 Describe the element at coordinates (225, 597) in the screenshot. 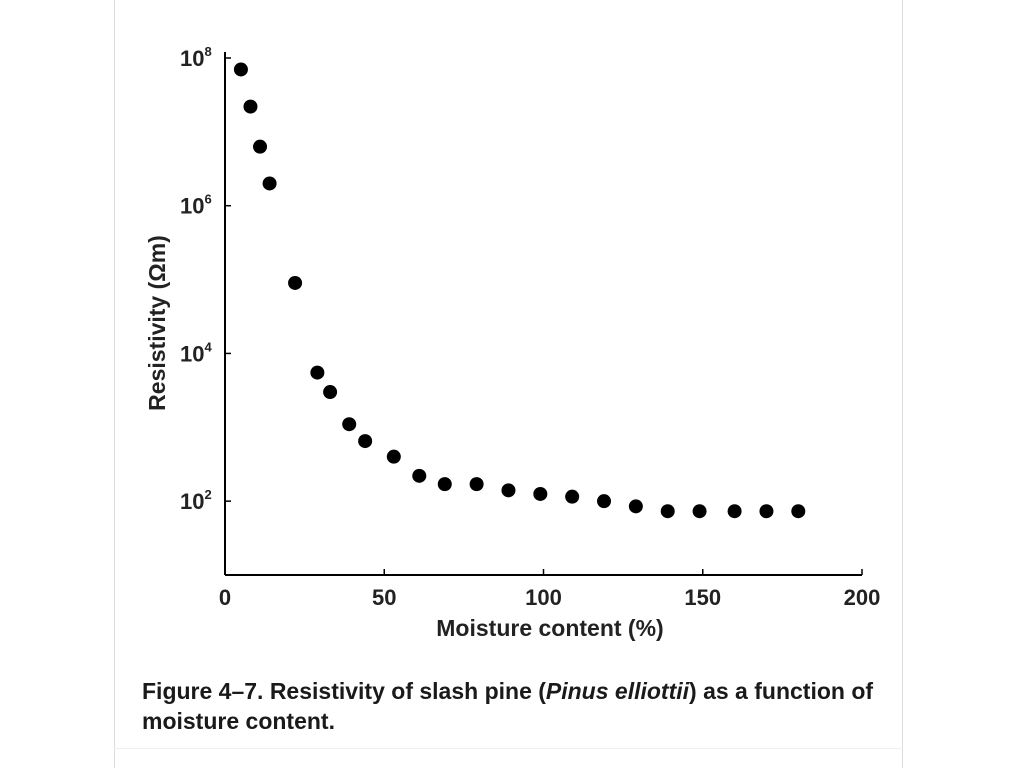

I see `x-tick-label: 0` at that location.